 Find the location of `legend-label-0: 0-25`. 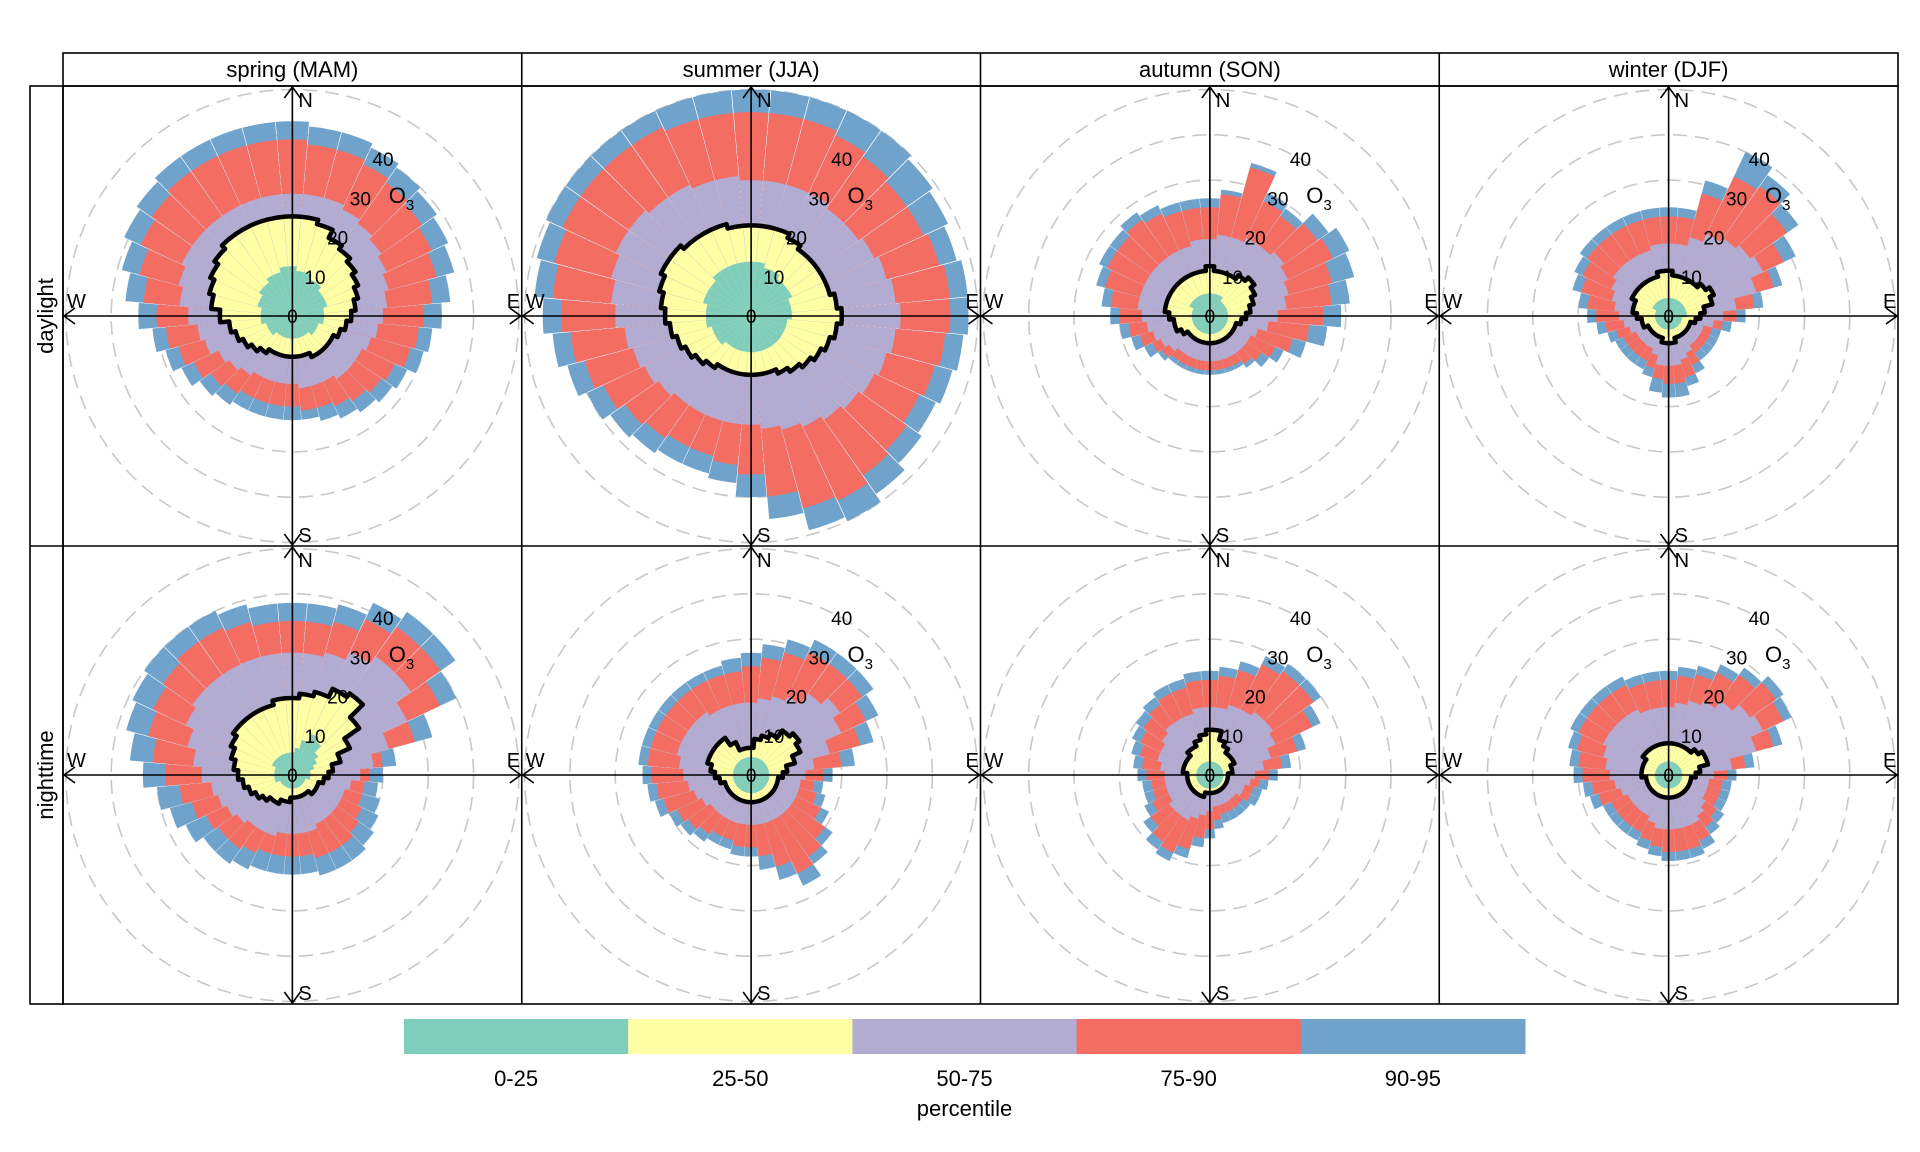

legend-label-0: 0-25 is located at coordinates (516, 1078).